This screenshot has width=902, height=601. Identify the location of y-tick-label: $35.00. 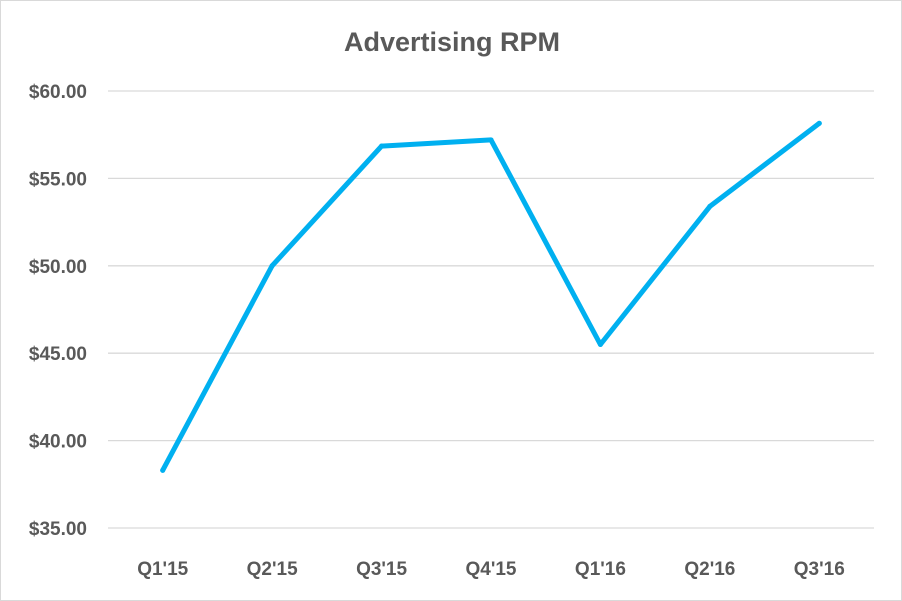
(58, 529).